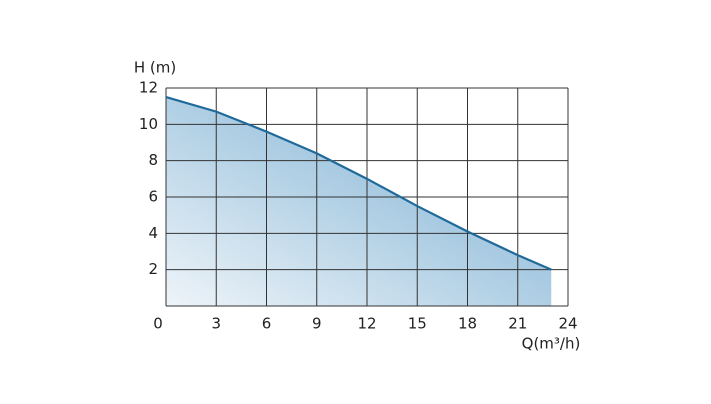 Image resolution: width=711 pixels, height=404 pixels. What do you see at coordinates (153, 233) in the screenshot?
I see `y-tick-label: 4` at bounding box center [153, 233].